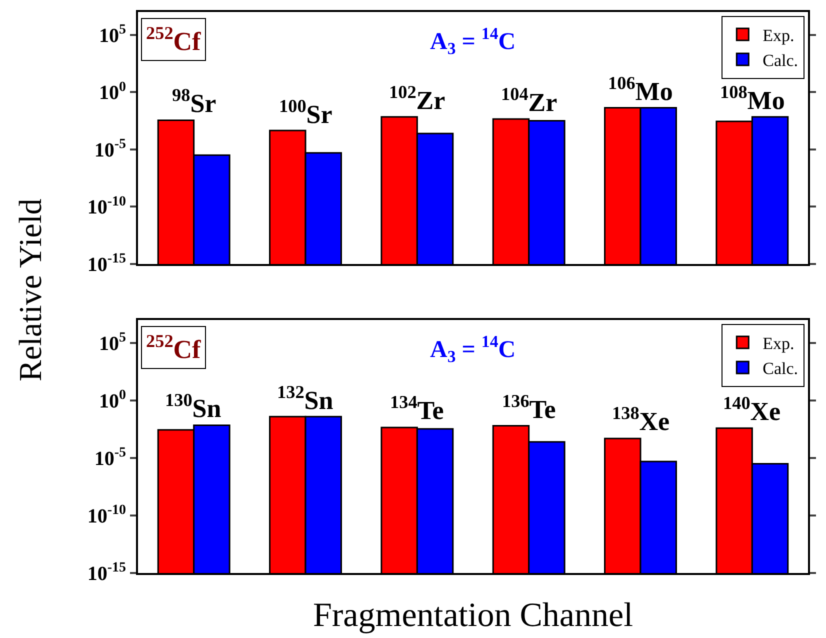  What do you see at coordinates (473, 615) in the screenshot?
I see `x-axis-title: Fragmentation Channel` at bounding box center [473, 615].